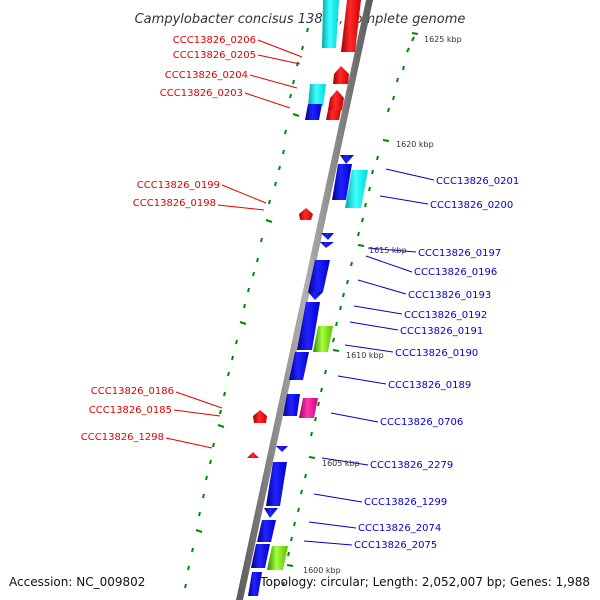 This screenshot has height=600, width=600. What do you see at coordinates (174, 203) in the screenshot?
I see `left-gene-label: CCC13826_0198` at bounding box center [174, 203].